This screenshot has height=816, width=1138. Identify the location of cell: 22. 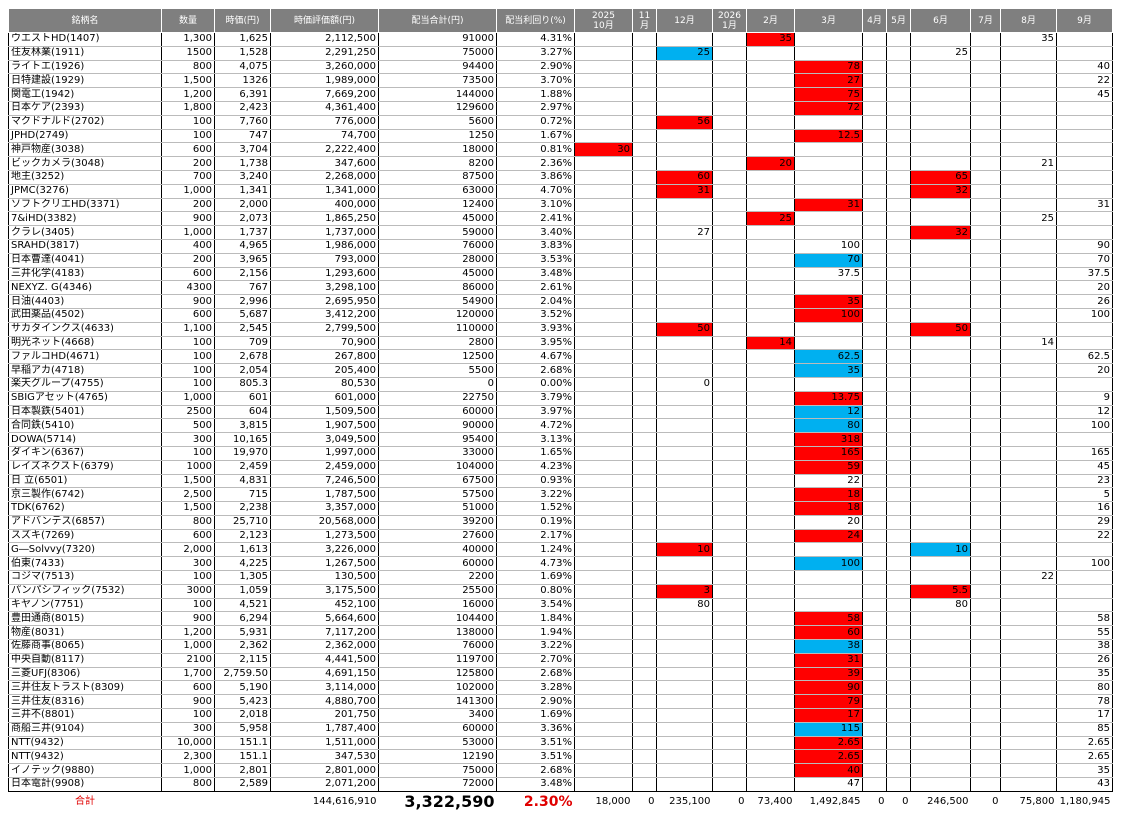
(1028, 577).